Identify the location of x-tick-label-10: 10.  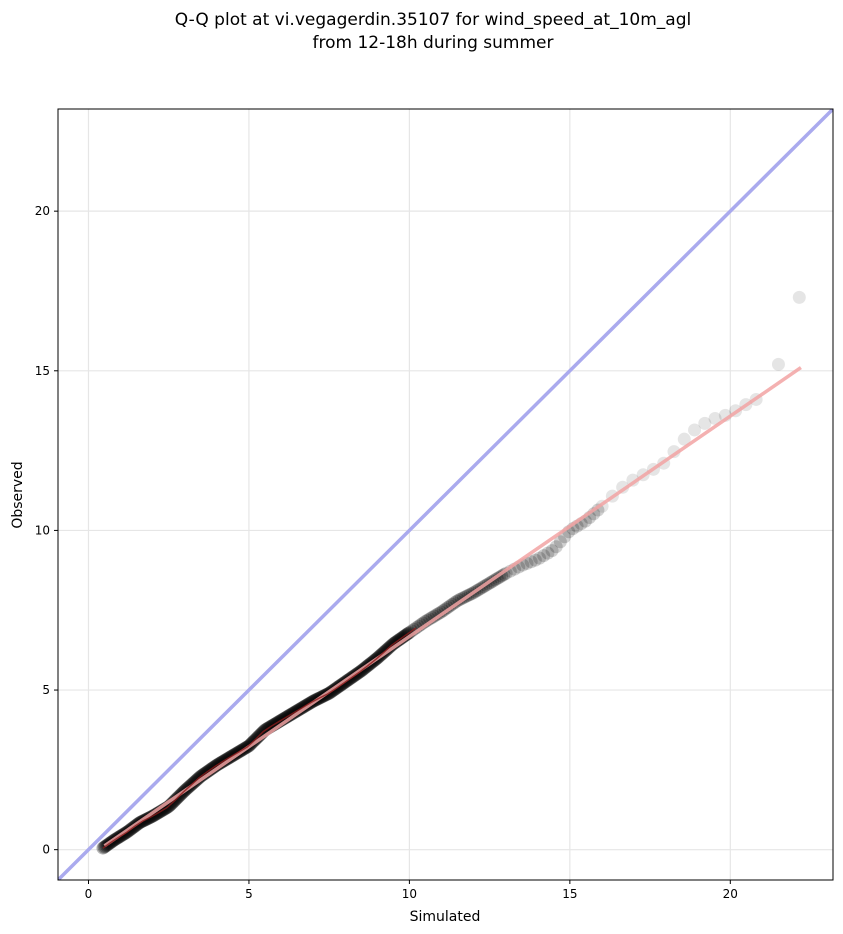
(409, 894).